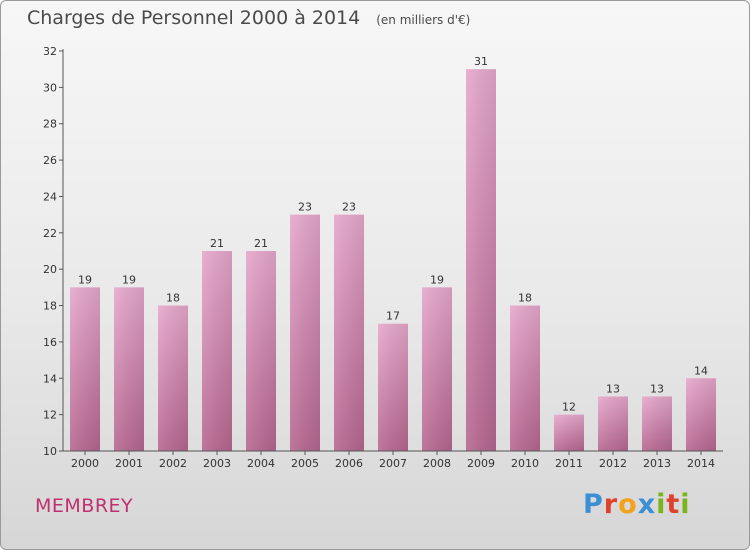  What do you see at coordinates (173, 378) in the screenshot?
I see `bar-shade-2002` at bounding box center [173, 378].